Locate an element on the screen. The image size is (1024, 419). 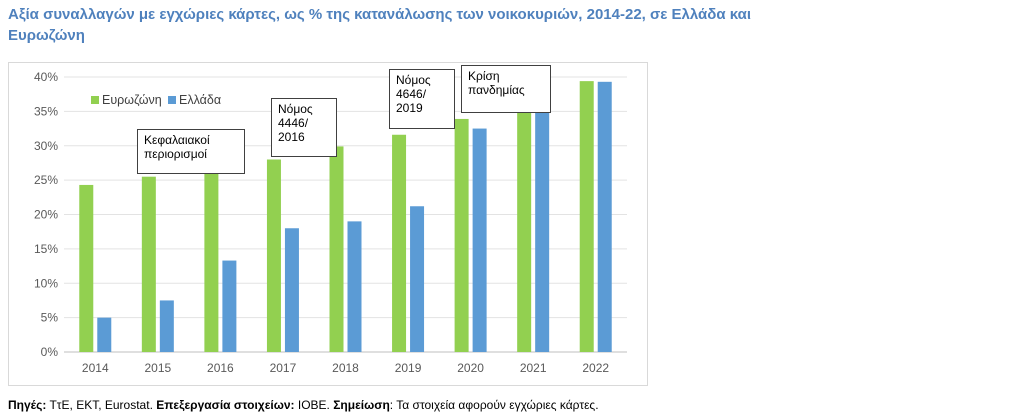
y-tick-label: 15% is located at coordinates (46, 249).